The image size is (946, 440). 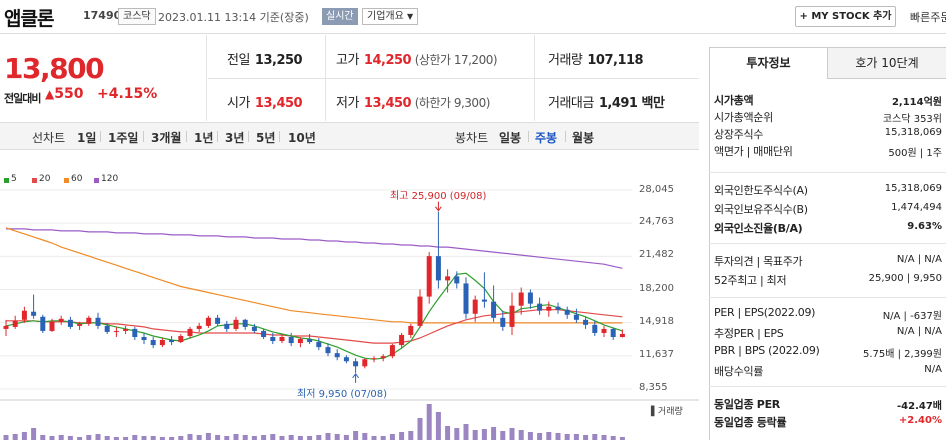 I want to click on volume-label-text: 거래량, so click(x=670, y=412).